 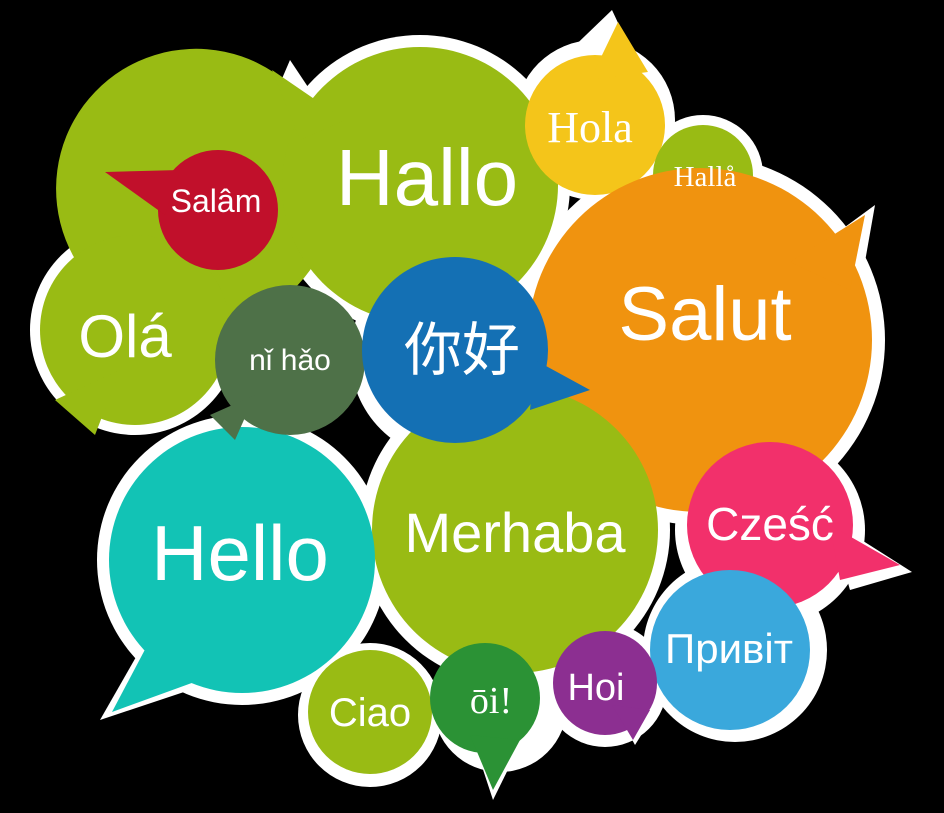 I want to click on bubble-ciao, so click(x=370, y=712).